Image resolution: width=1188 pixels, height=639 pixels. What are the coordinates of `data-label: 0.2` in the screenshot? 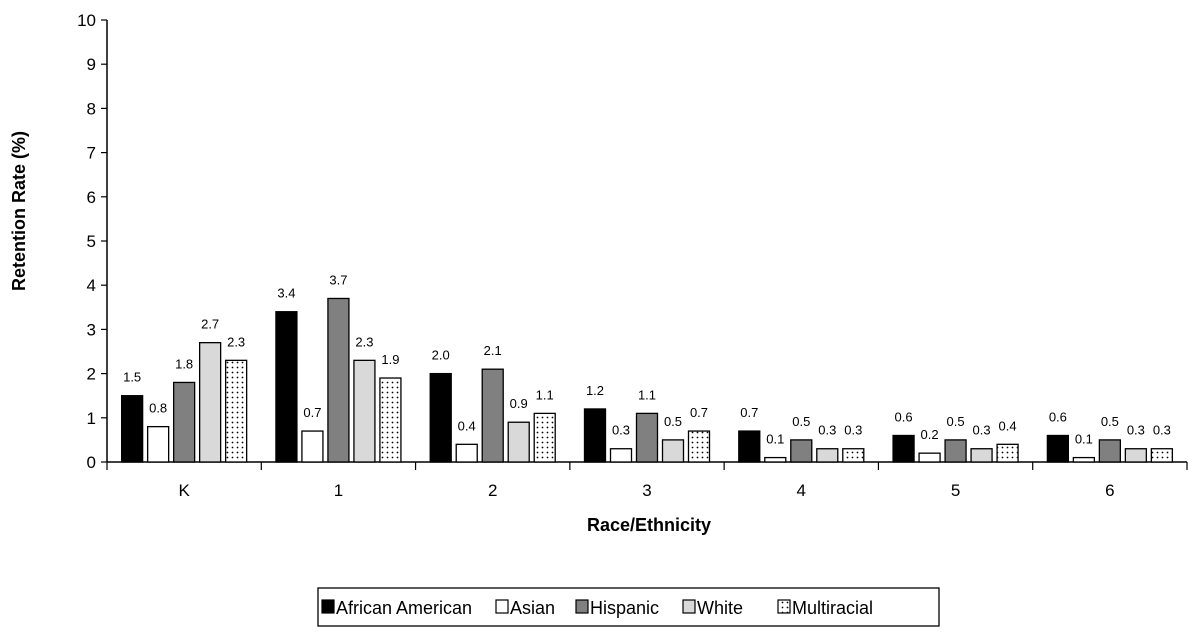 It's located at (930, 434).